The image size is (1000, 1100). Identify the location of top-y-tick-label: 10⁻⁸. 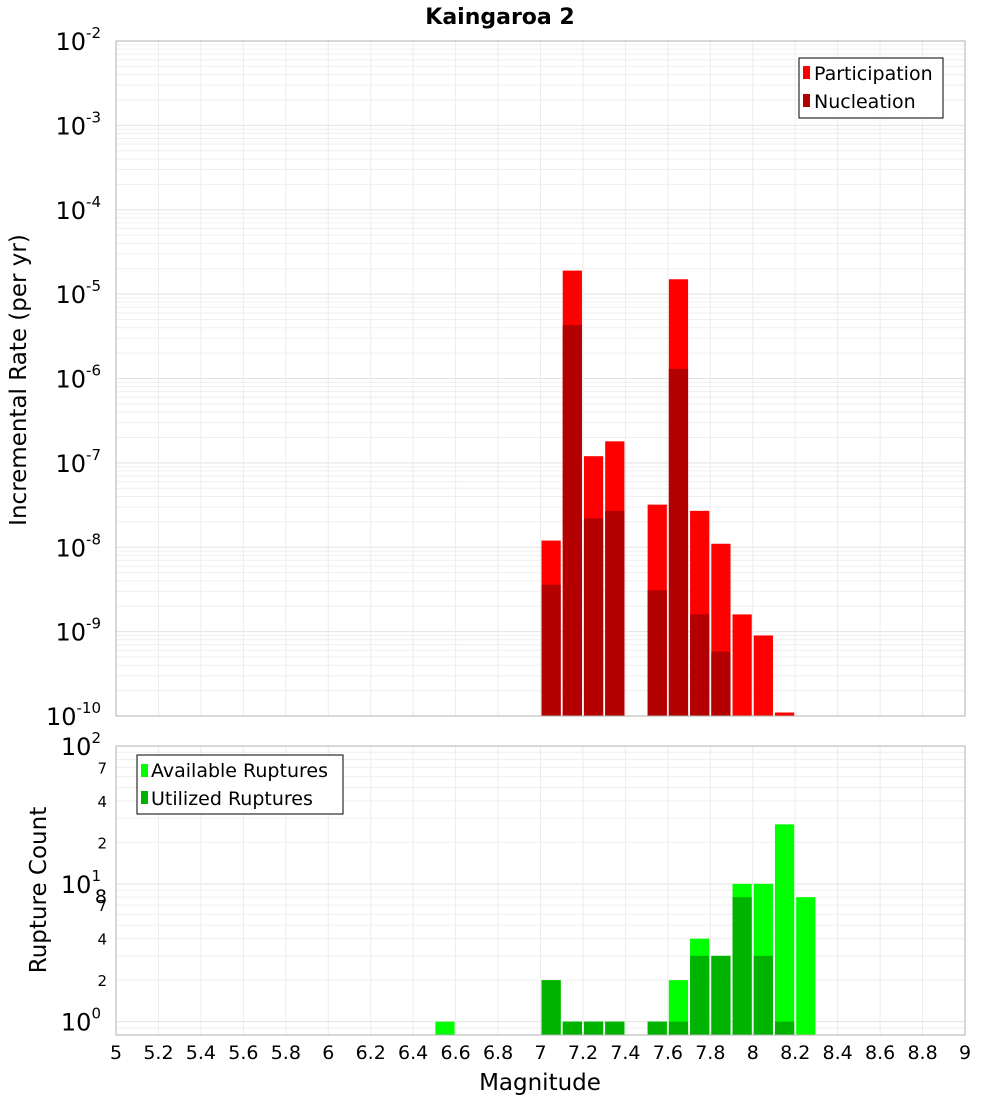
(78, 546).